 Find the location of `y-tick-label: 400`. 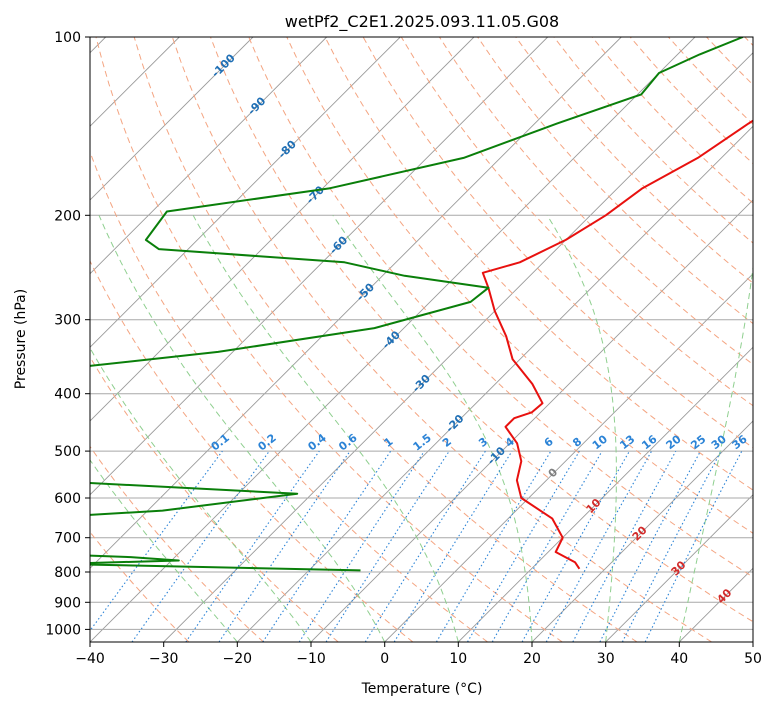

y-tick-label: 400 is located at coordinates (67, 395).